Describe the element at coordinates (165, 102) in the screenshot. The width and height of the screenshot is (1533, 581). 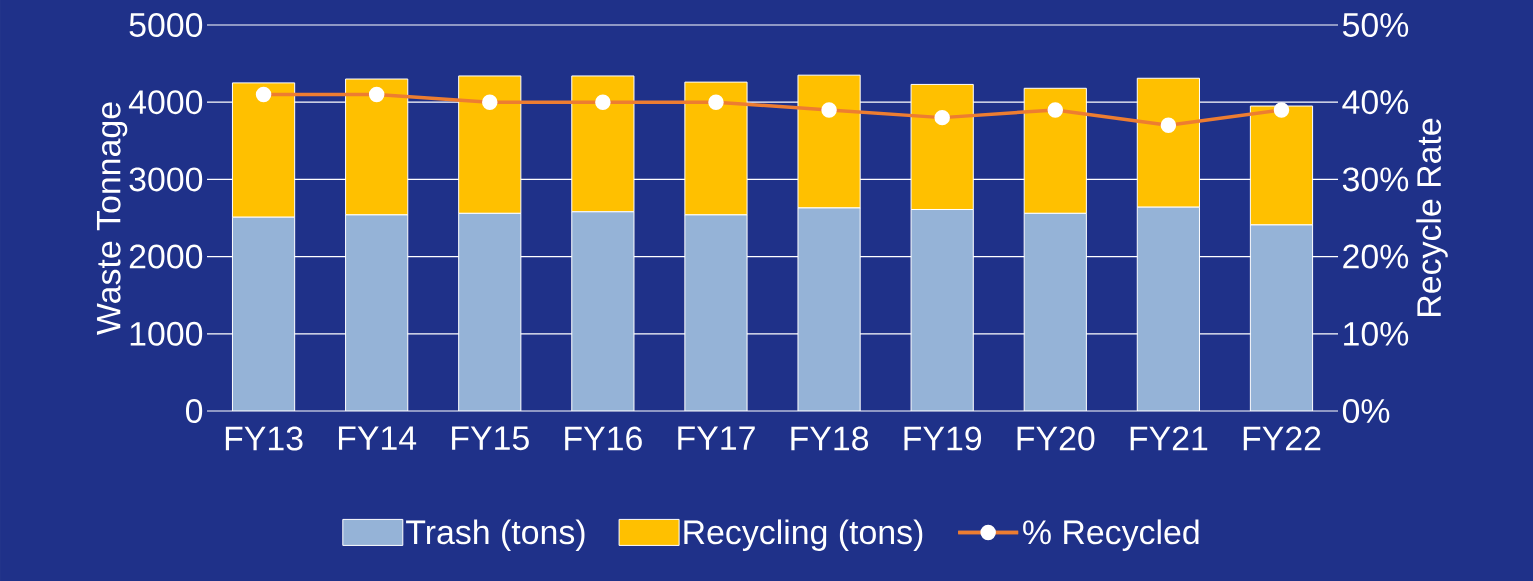
I see `y-tick-label: 4000` at that location.